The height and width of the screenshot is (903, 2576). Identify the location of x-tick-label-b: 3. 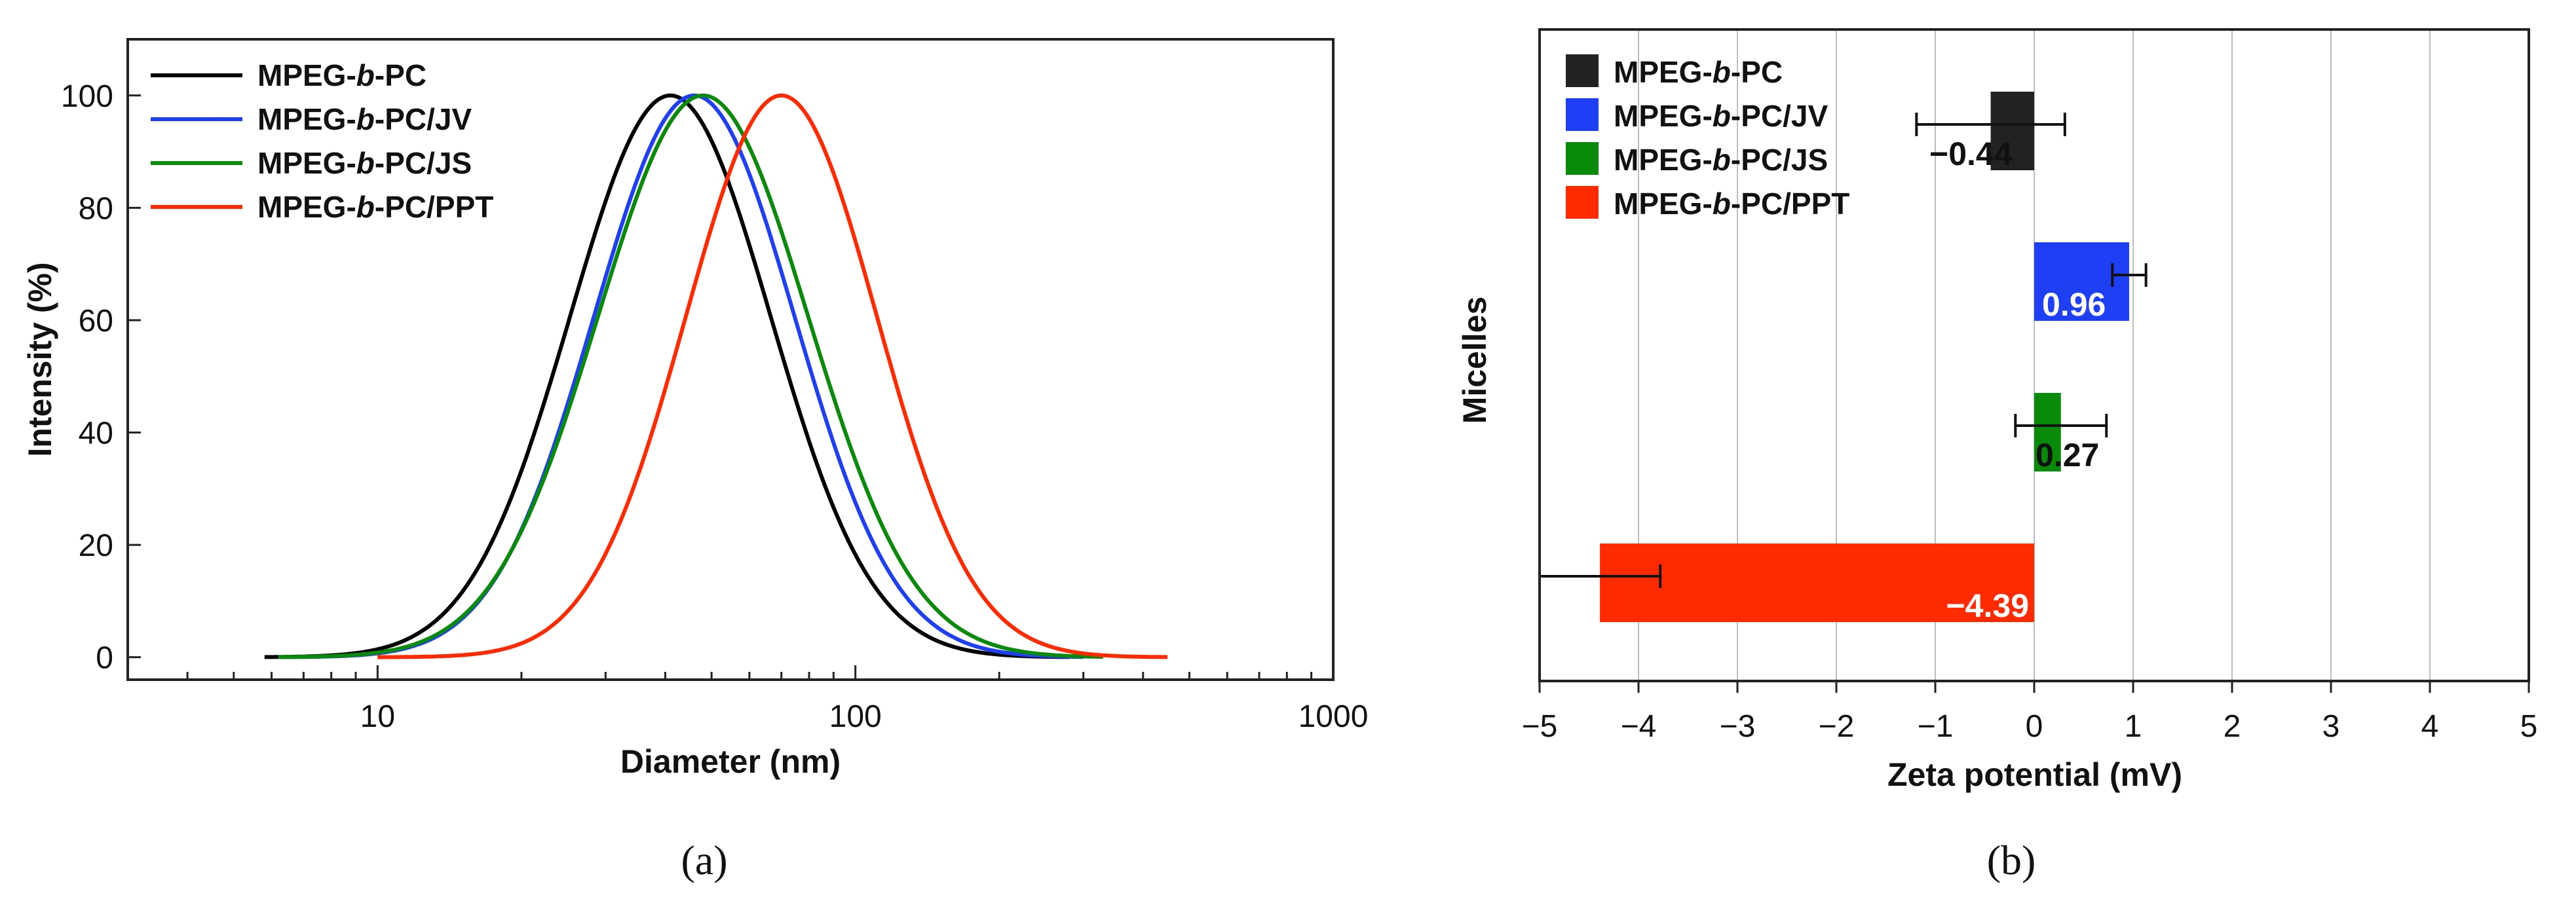
(2331, 726).